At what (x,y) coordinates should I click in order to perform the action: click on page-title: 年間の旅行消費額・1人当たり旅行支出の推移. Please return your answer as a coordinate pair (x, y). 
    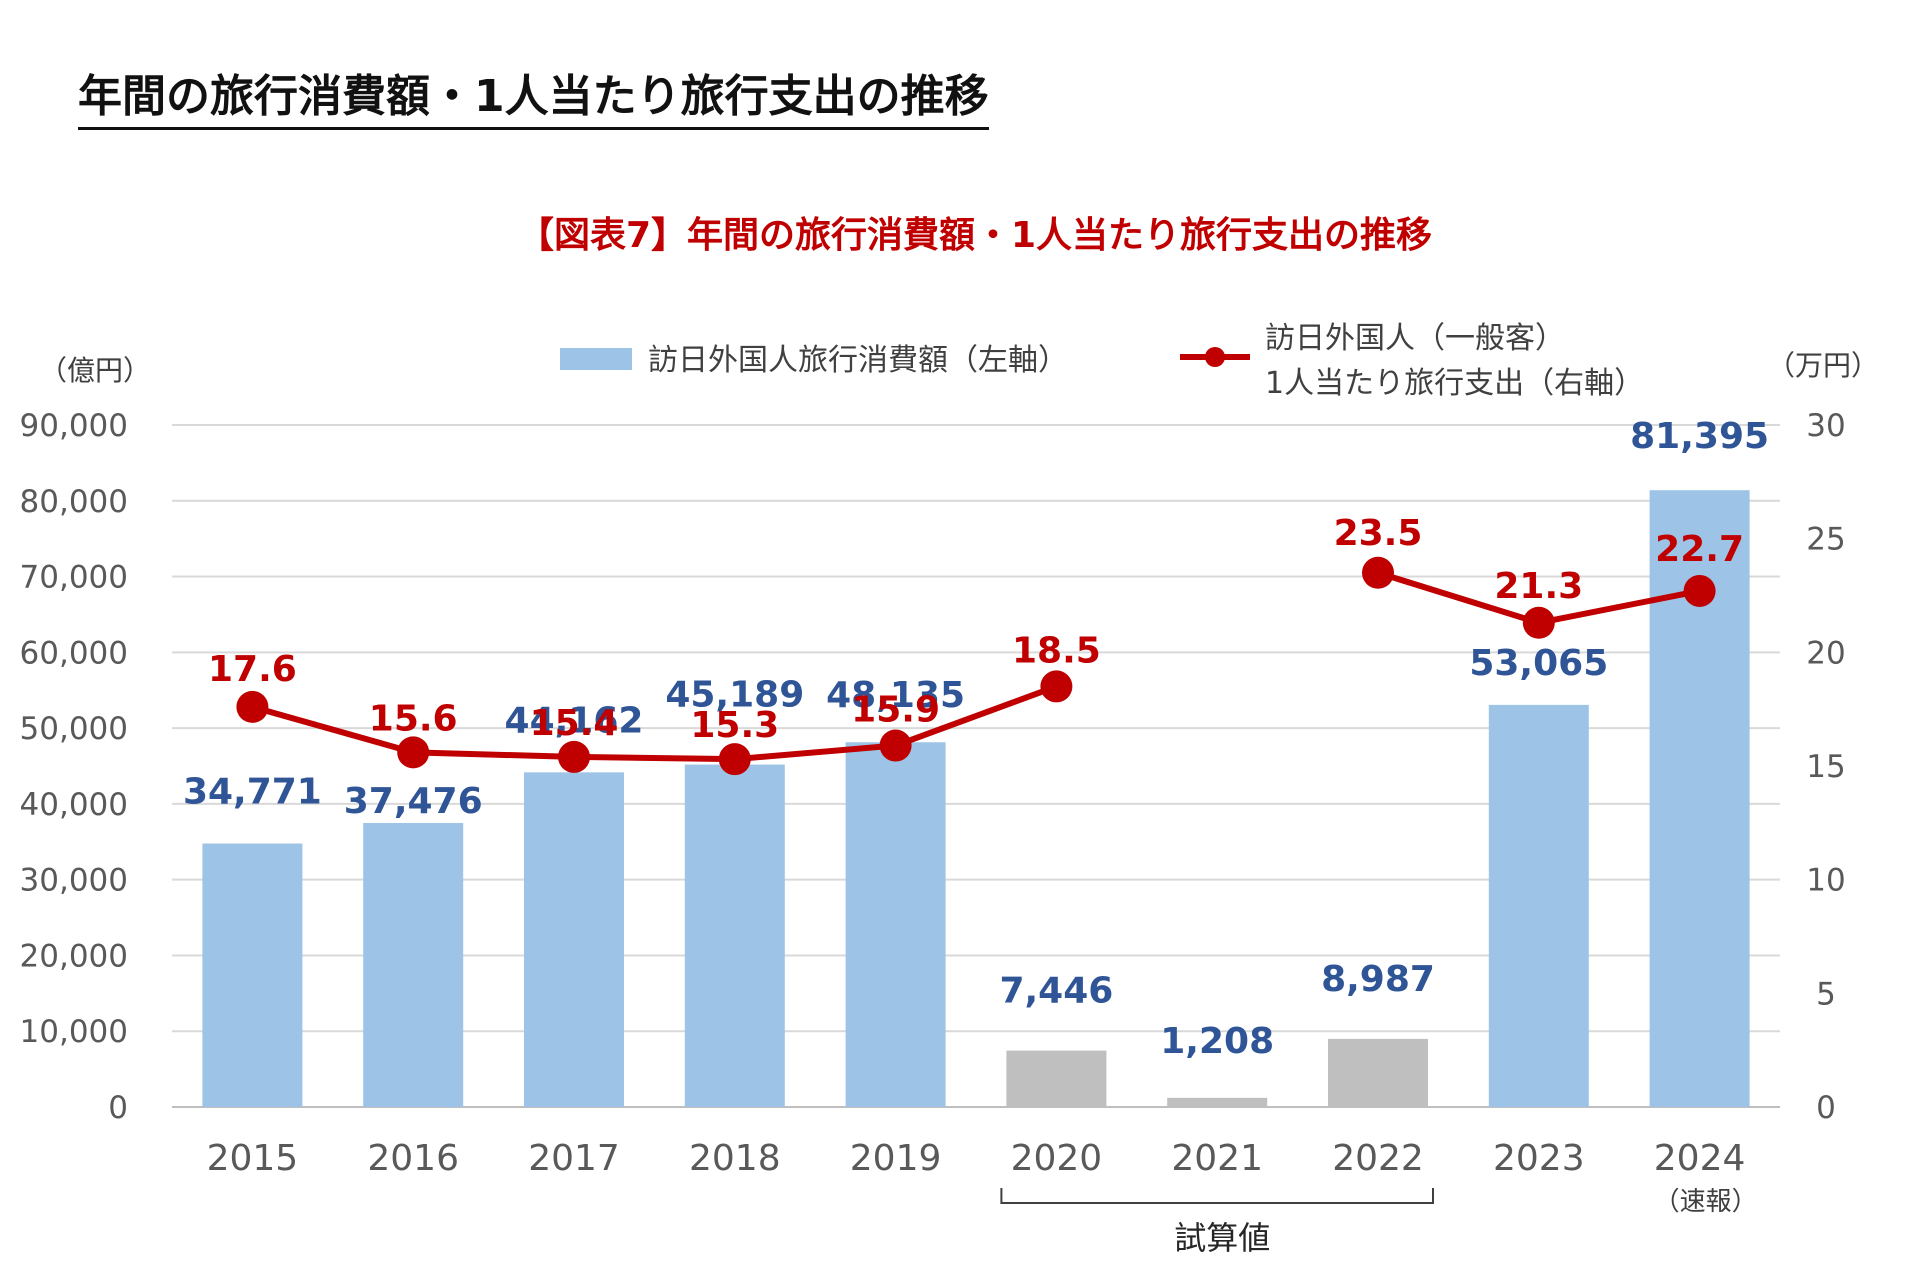
    Looking at the image, I should click on (533, 100).